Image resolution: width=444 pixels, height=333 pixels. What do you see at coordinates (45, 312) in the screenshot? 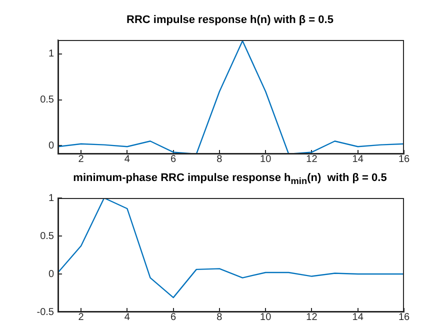
I see `y-tick-label: -0.5` at bounding box center [45, 312].